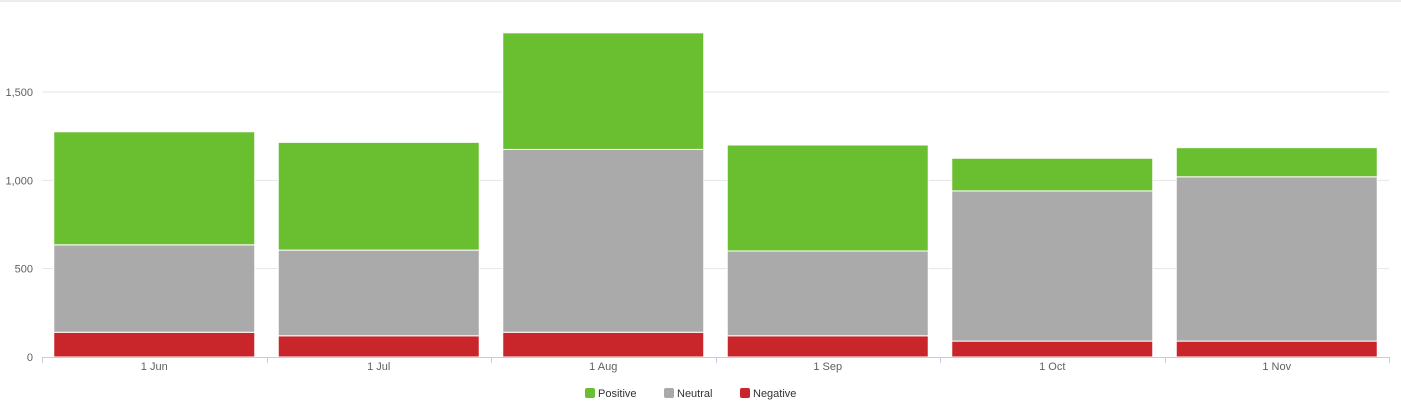 This screenshot has height=412, width=1401. Describe the element at coordinates (745, 393) in the screenshot. I see `legend-swatch-negative` at that location.